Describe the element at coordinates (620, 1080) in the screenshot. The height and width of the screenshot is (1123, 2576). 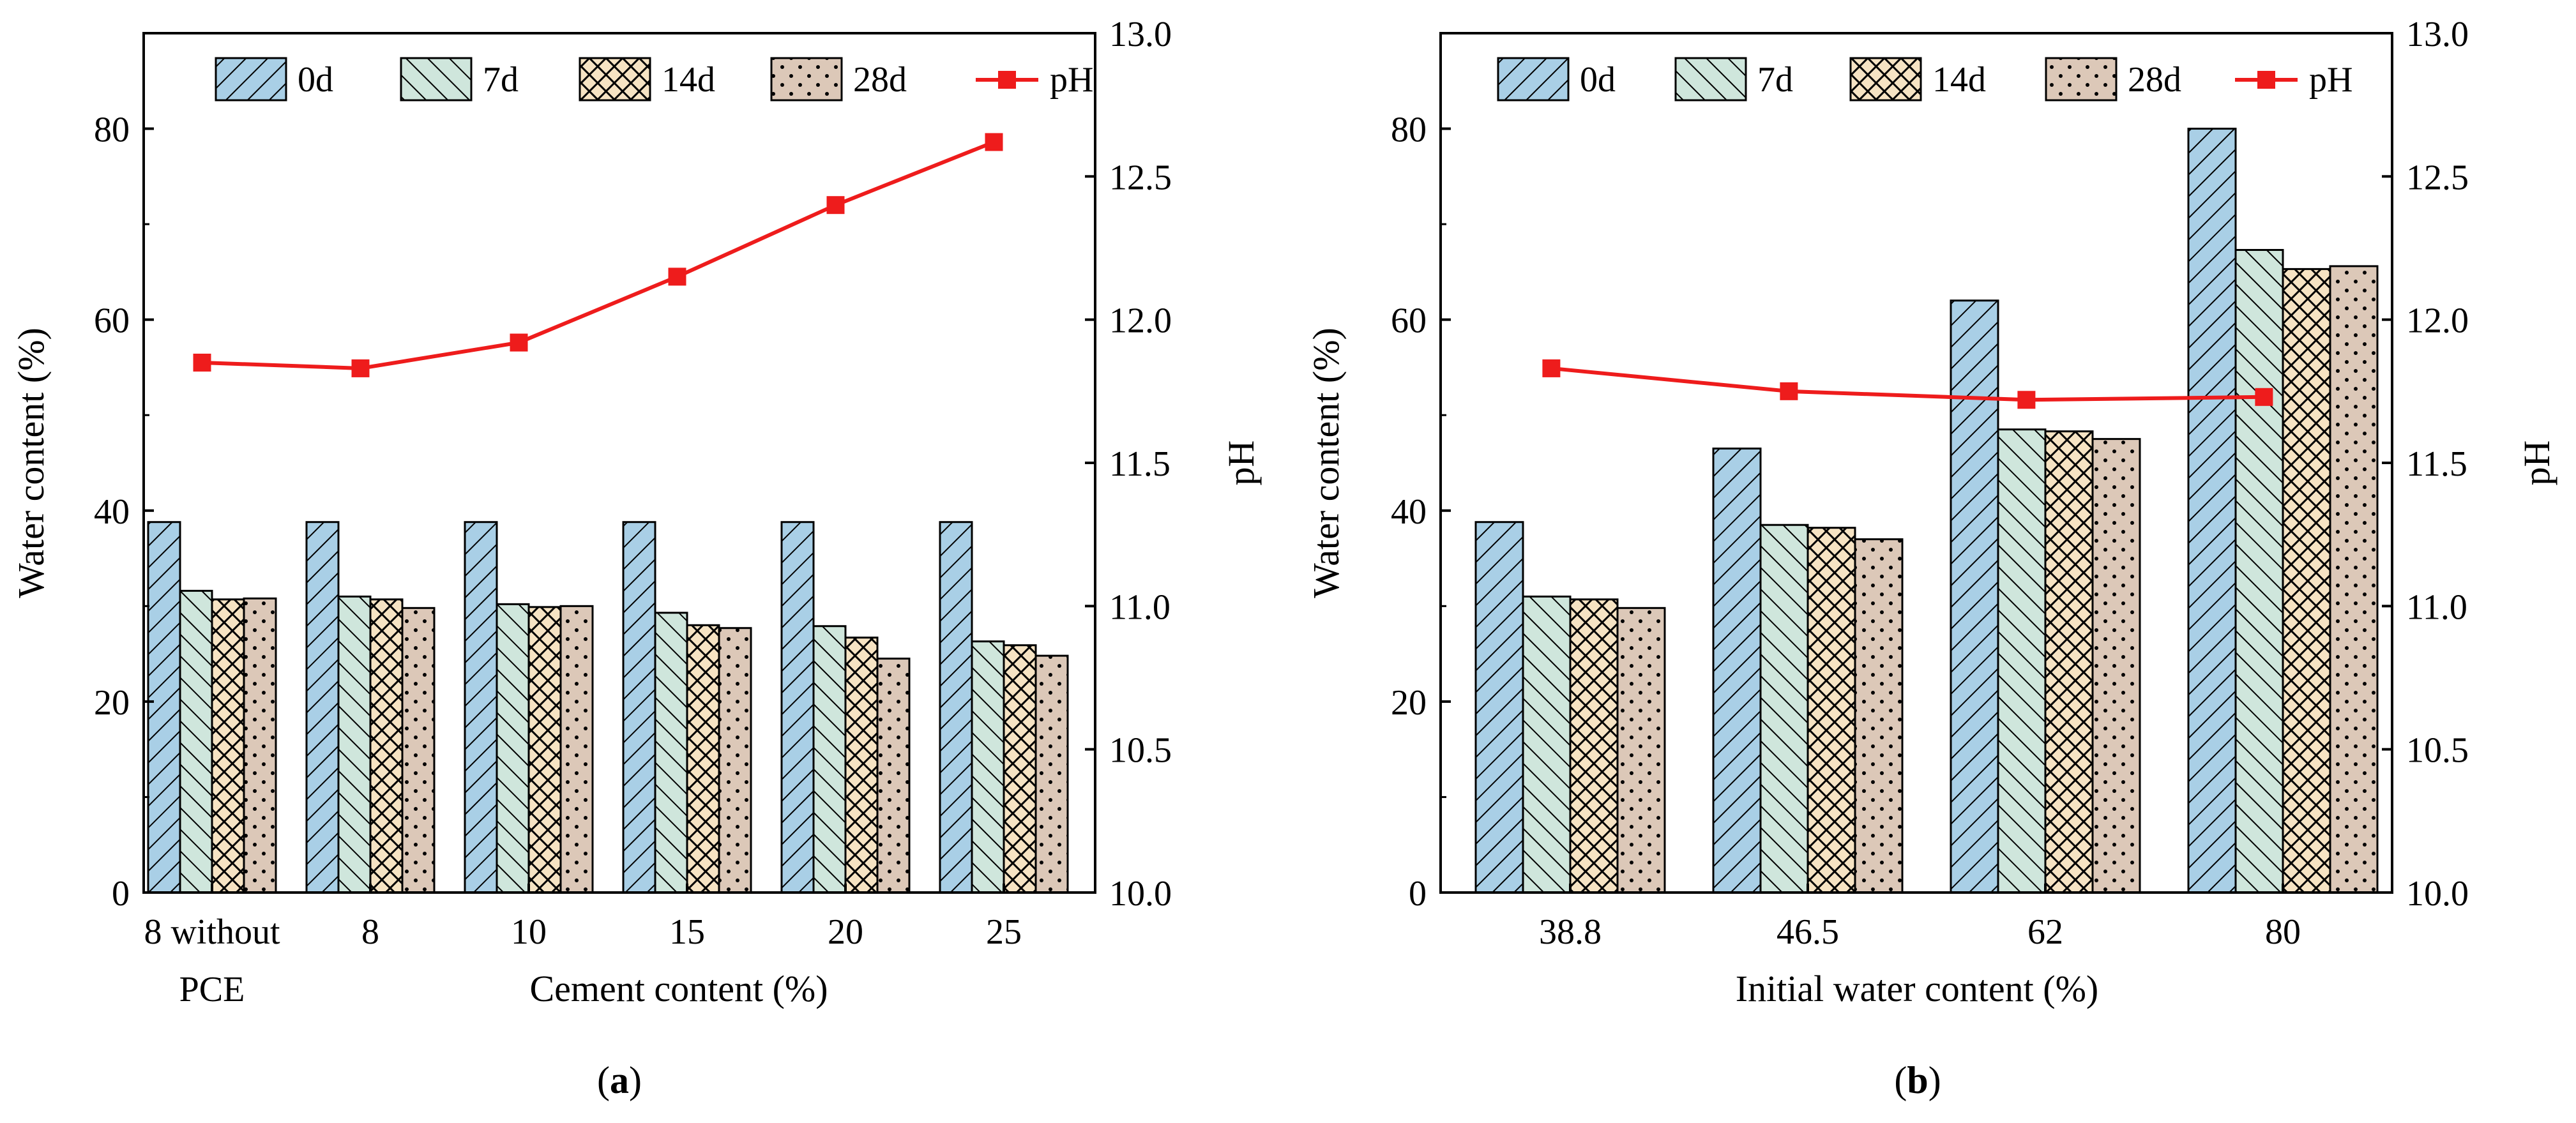
I see `panel-label: (a)` at that location.